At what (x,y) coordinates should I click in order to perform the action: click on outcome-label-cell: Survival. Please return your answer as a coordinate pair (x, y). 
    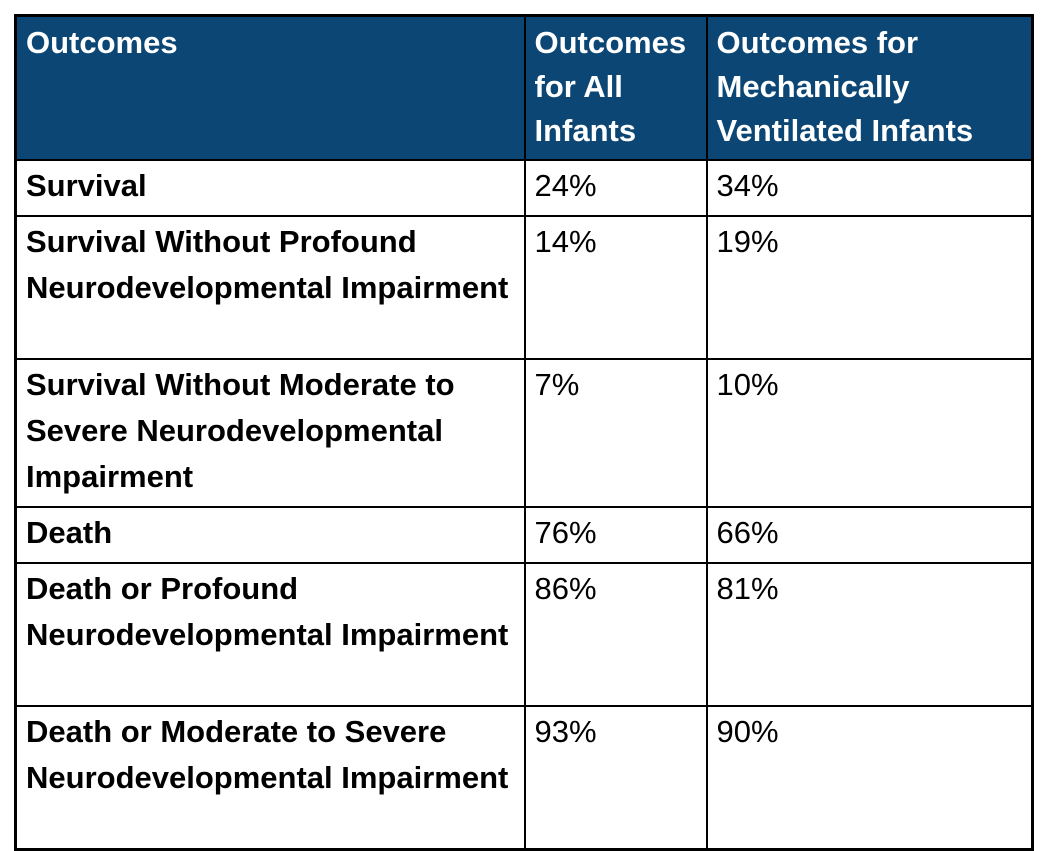
    Looking at the image, I should click on (270, 188).